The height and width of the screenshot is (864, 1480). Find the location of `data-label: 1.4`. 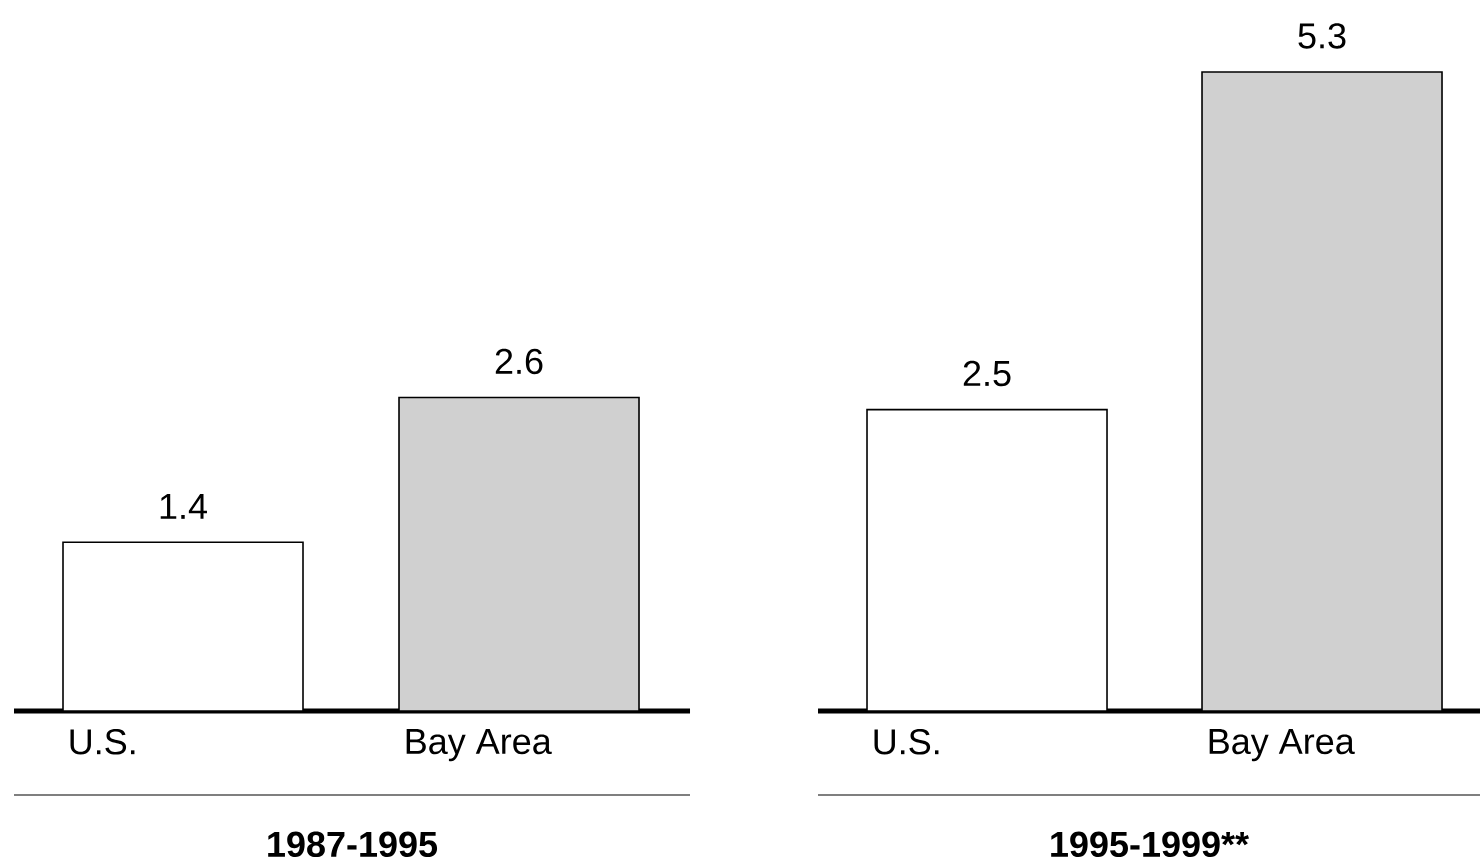

data-label: 1.4 is located at coordinates (183, 506).